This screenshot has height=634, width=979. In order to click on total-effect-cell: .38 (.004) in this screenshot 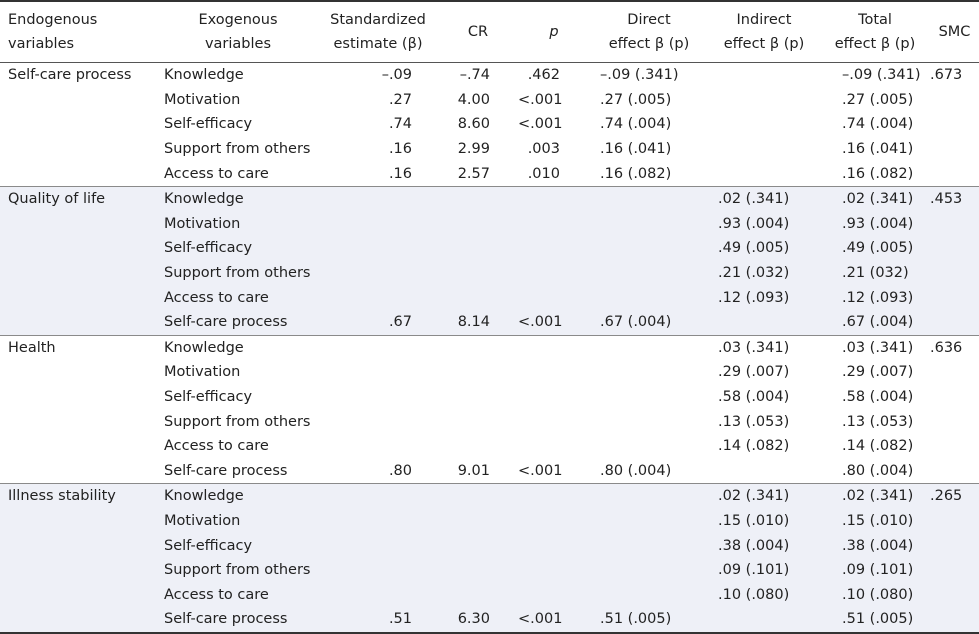, I will do `click(875, 545)`.